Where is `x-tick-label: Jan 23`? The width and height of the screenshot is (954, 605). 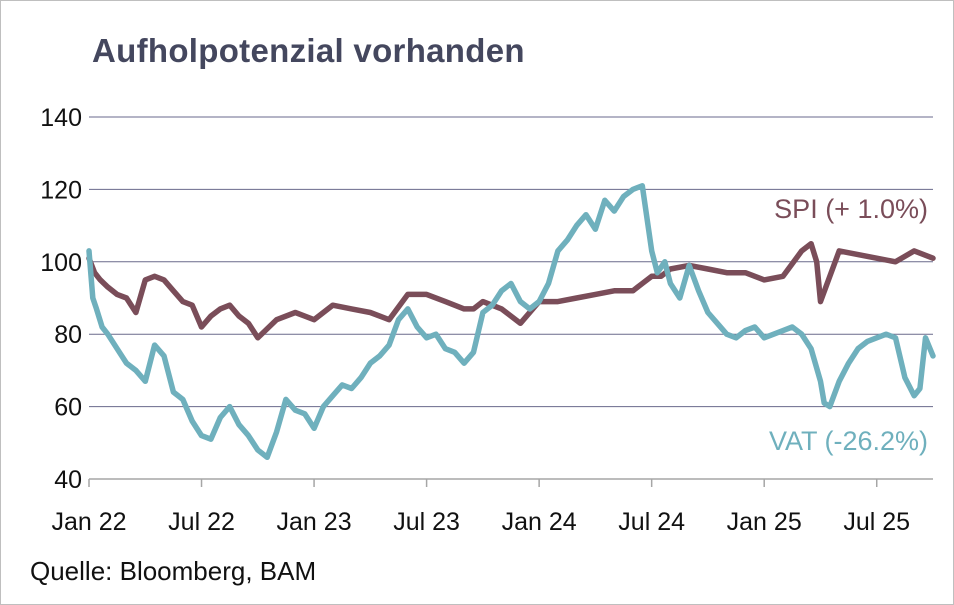 x-tick-label: Jan 23 is located at coordinates (314, 522).